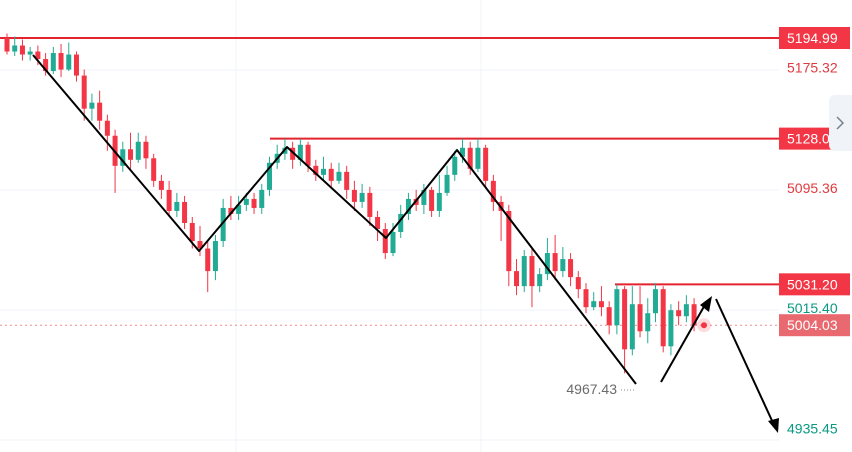 The height and width of the screenshot is (452, 852). Describe the element at coordinates (706, 304) in the screenshot. I see `up-arrow-head` at that location.